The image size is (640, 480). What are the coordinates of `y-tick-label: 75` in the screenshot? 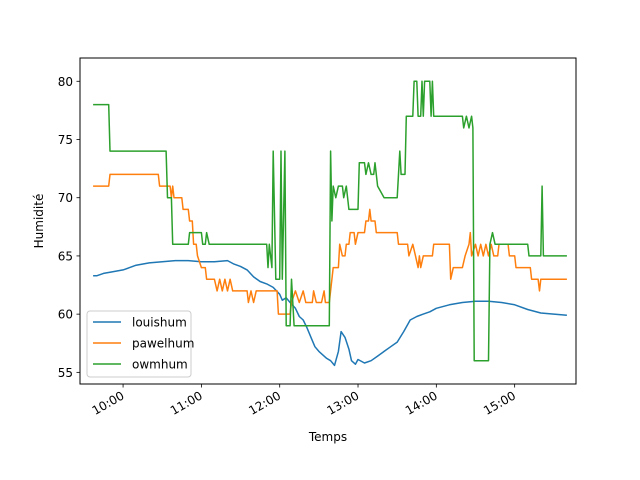 It's located at (65, 140).